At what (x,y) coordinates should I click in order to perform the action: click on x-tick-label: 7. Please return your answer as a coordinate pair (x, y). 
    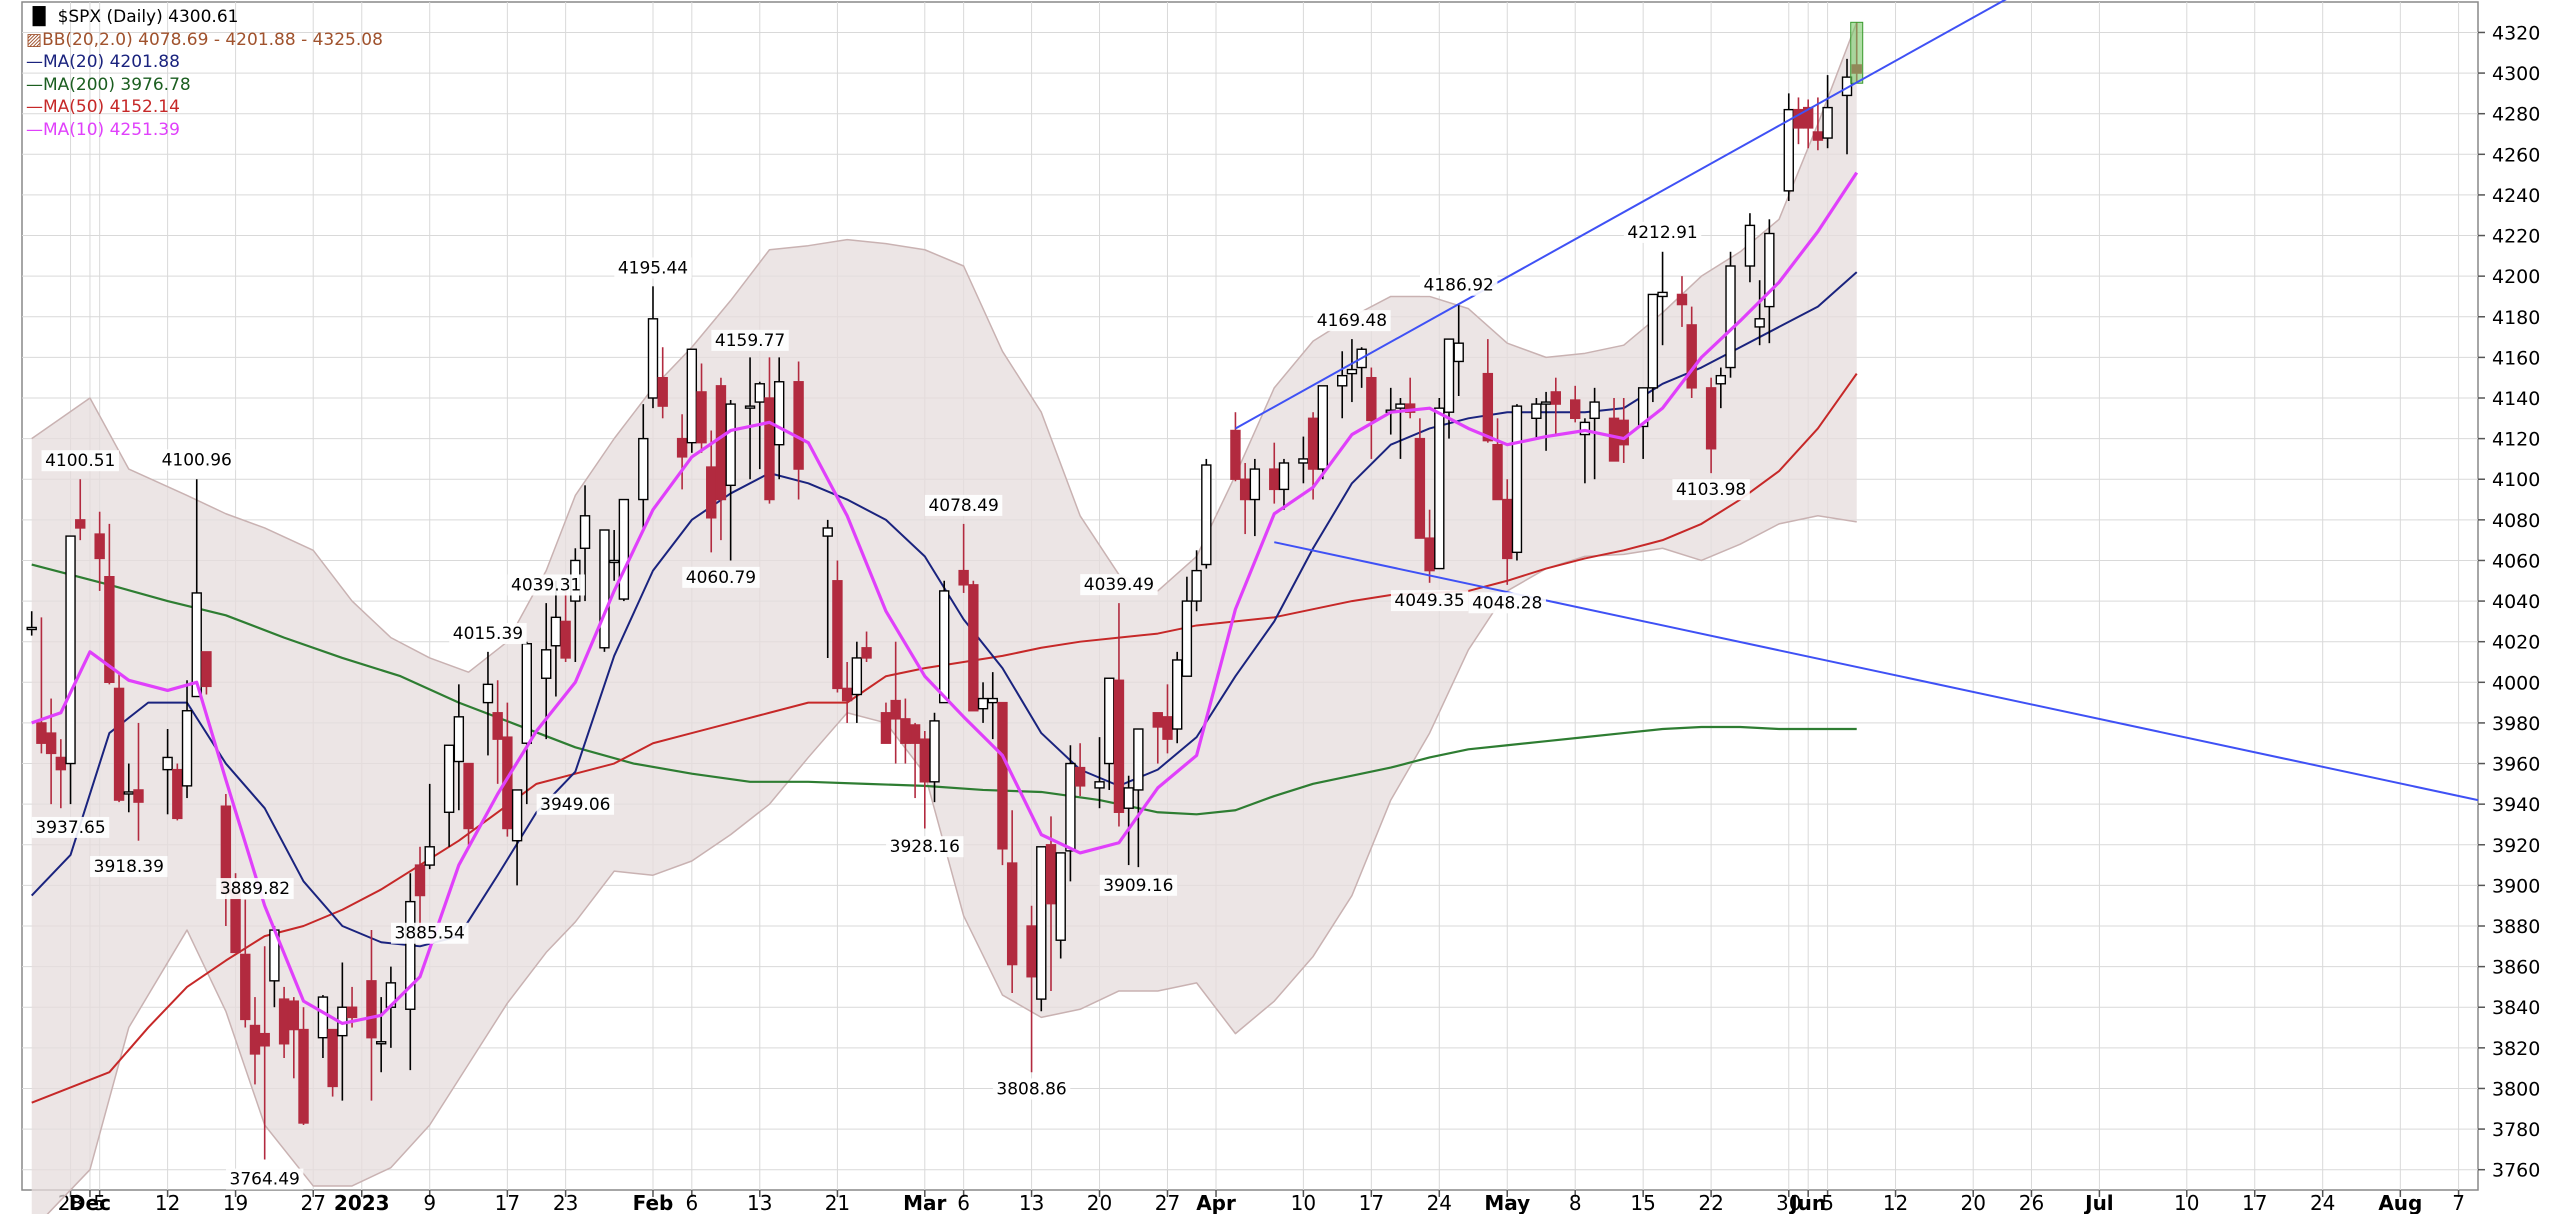
    Looking at the image, I should click on (2458, 1202).